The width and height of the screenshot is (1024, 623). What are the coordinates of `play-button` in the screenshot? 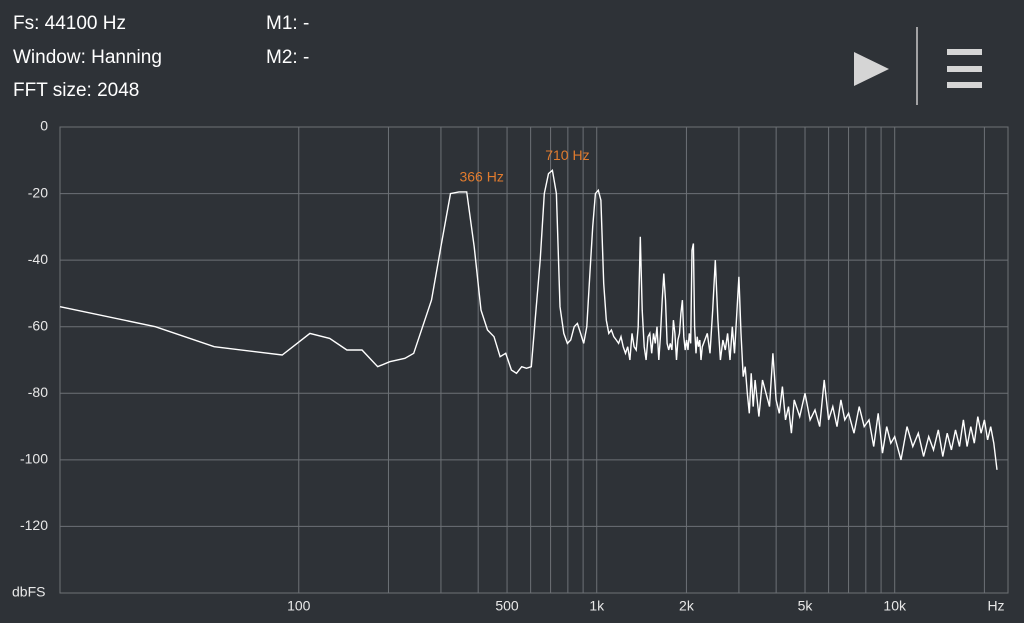 It's located at (870, 69).